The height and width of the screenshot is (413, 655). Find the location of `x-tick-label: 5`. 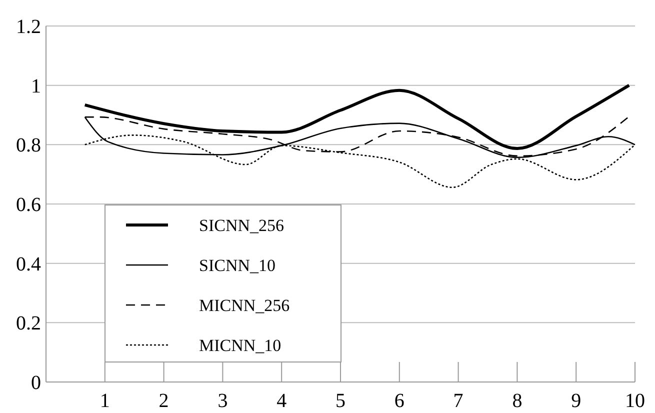

x-tick-label: 5 is located at coordinates (341, 401).